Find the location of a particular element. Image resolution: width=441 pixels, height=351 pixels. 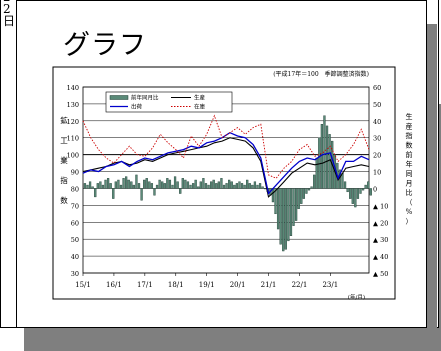

y-left-tick-label: 100 is located at coordinates (73, 156).